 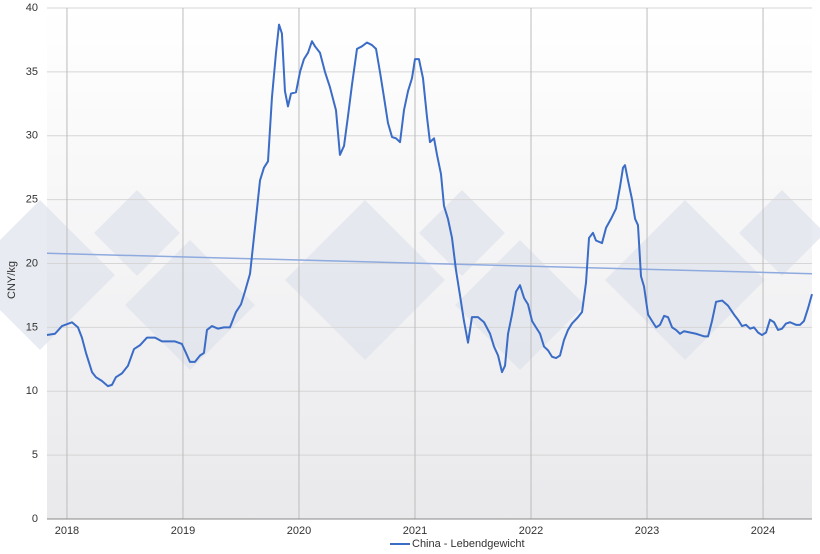 What do you see at coordinates (32, 263) in the screenshot?
I see `y-tick-label: 20` at bounding box center [32, 263].